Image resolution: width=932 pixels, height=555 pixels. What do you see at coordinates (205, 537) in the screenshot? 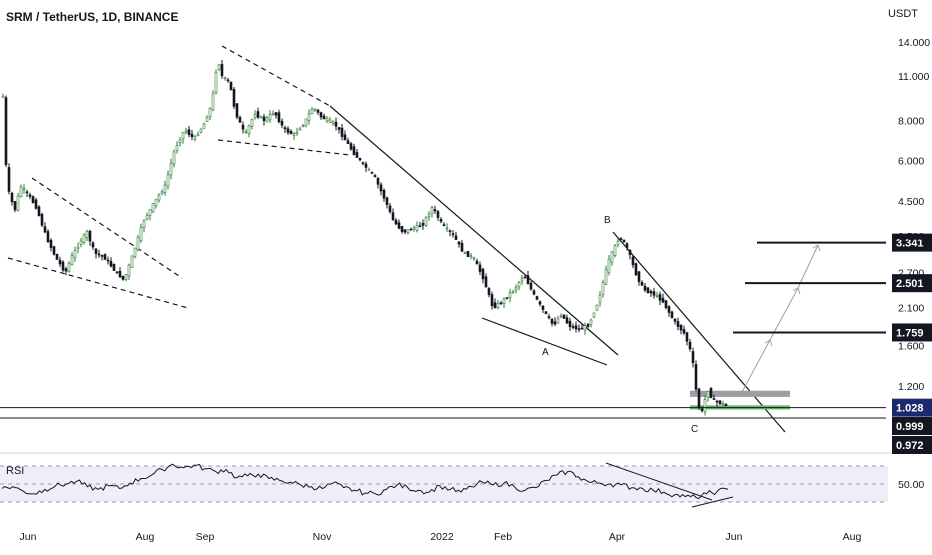
I see `date-tick-label: Sep` at bounding box center [205, 537].